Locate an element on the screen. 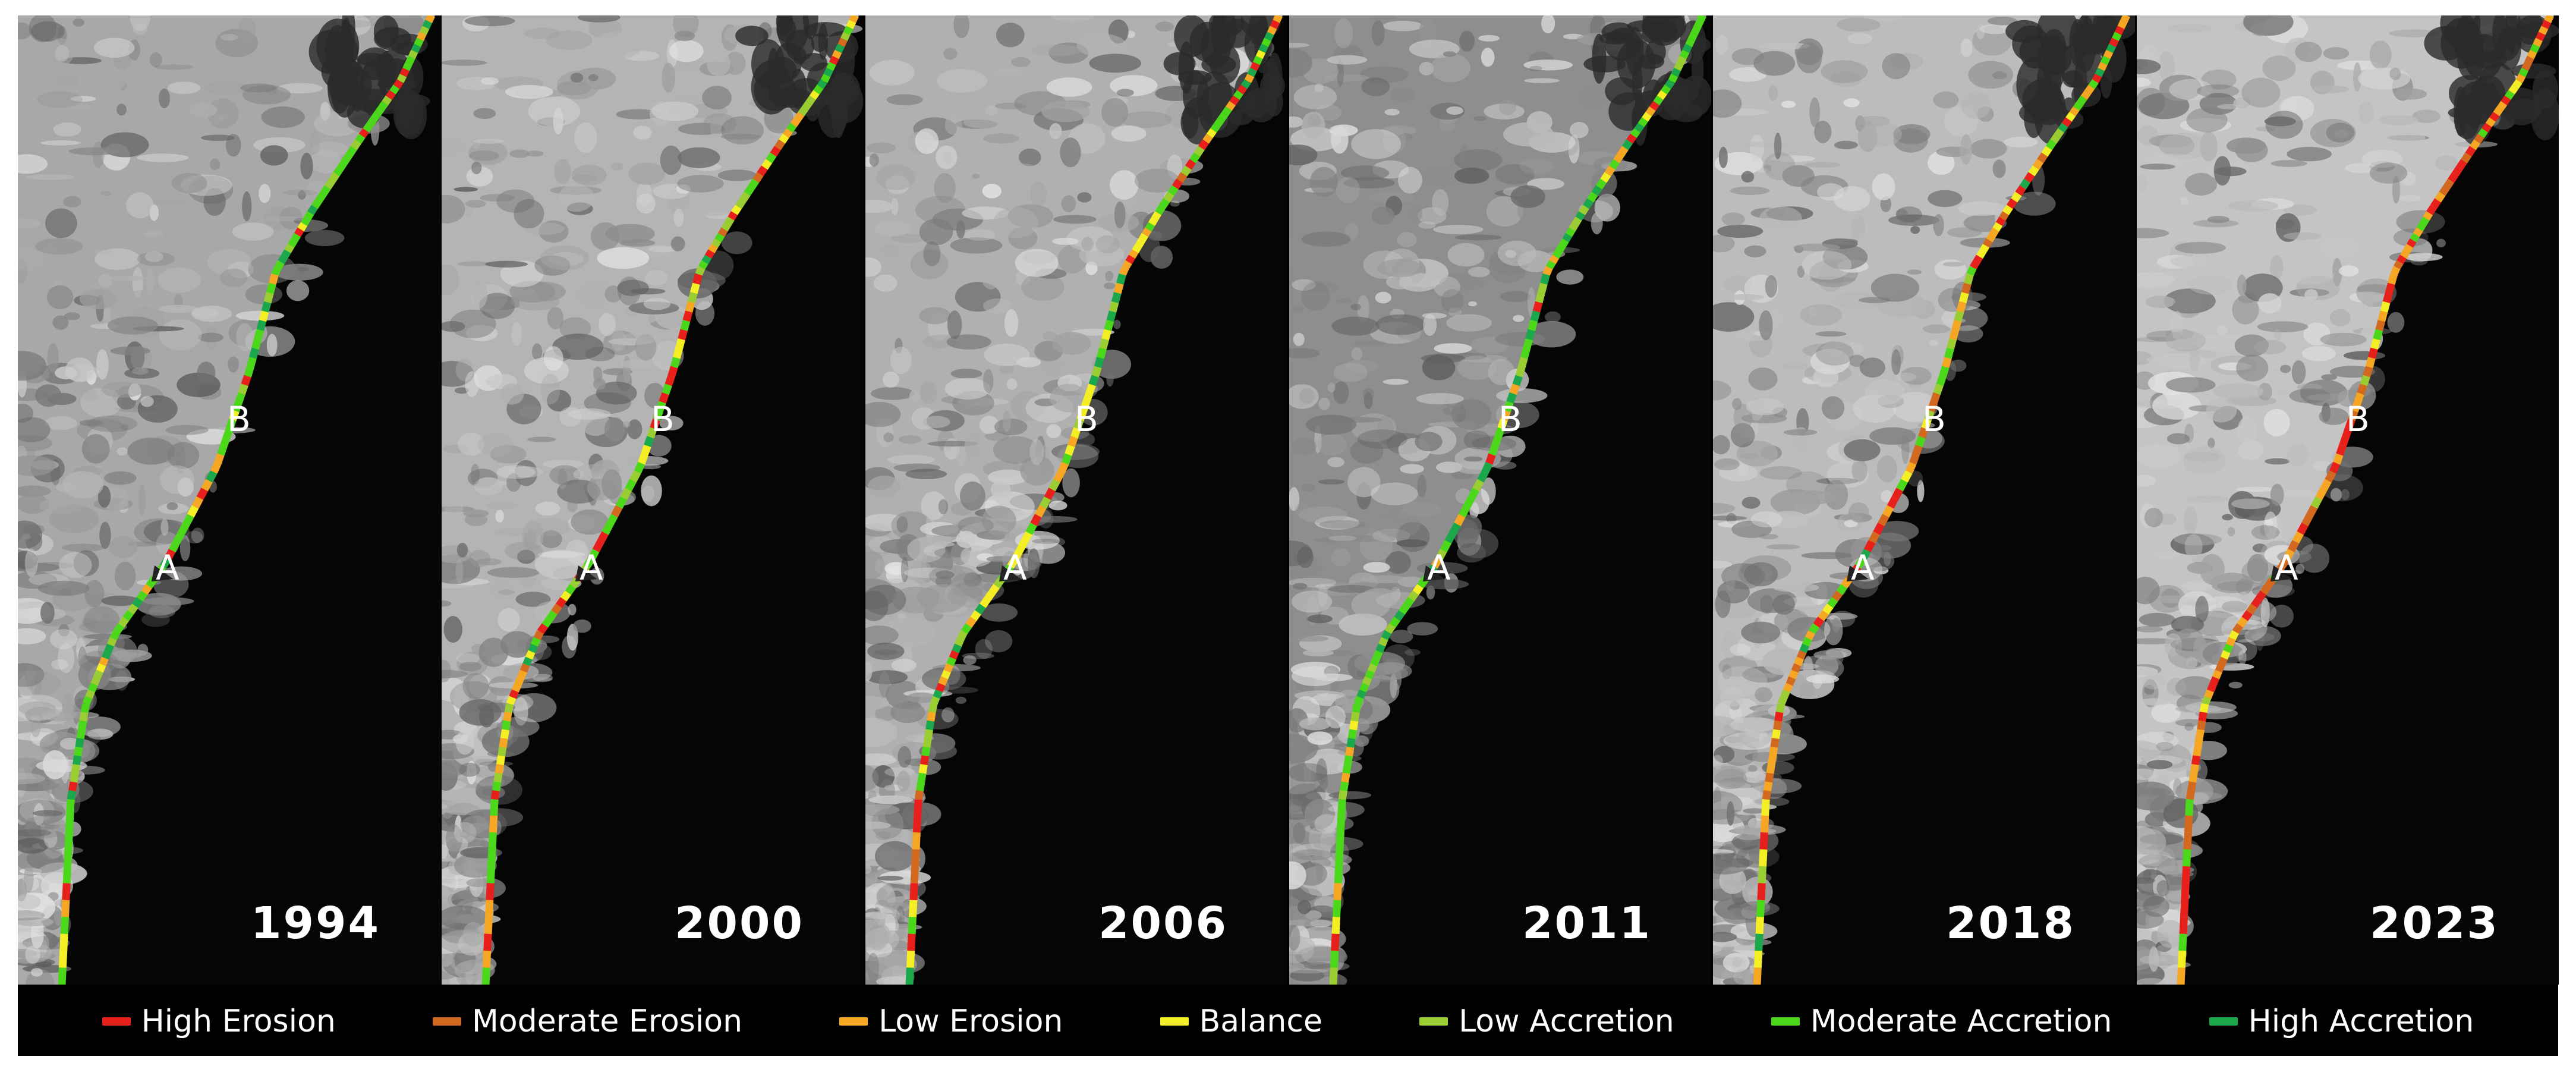  legend-item-balance: Balance is located at coordinates (1241, 1021).